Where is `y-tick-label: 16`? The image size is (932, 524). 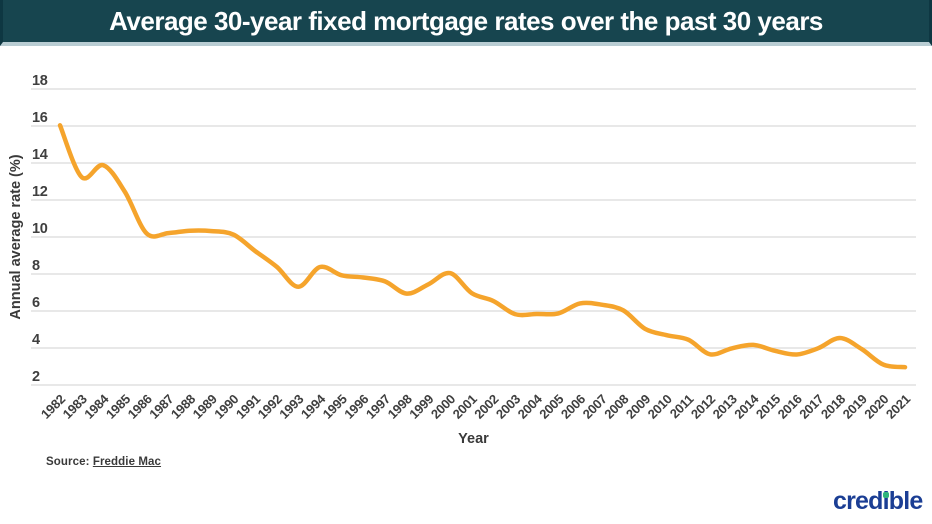 y-tick-label: 16 is located at coordinates (40, 118).